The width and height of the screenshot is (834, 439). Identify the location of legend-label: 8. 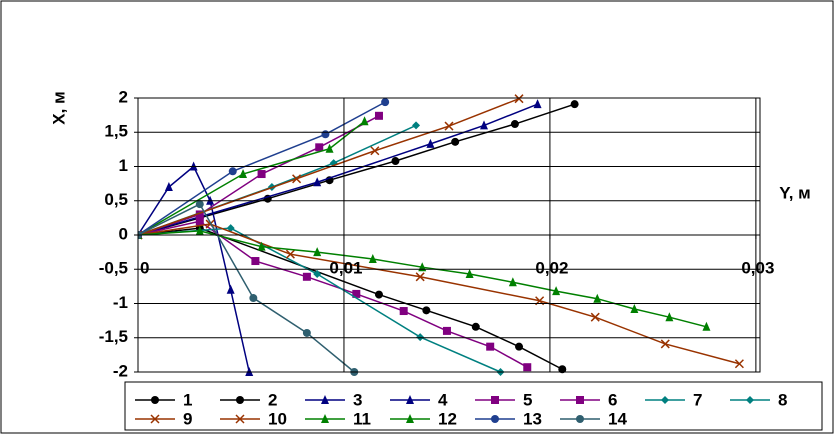
(782, 399).